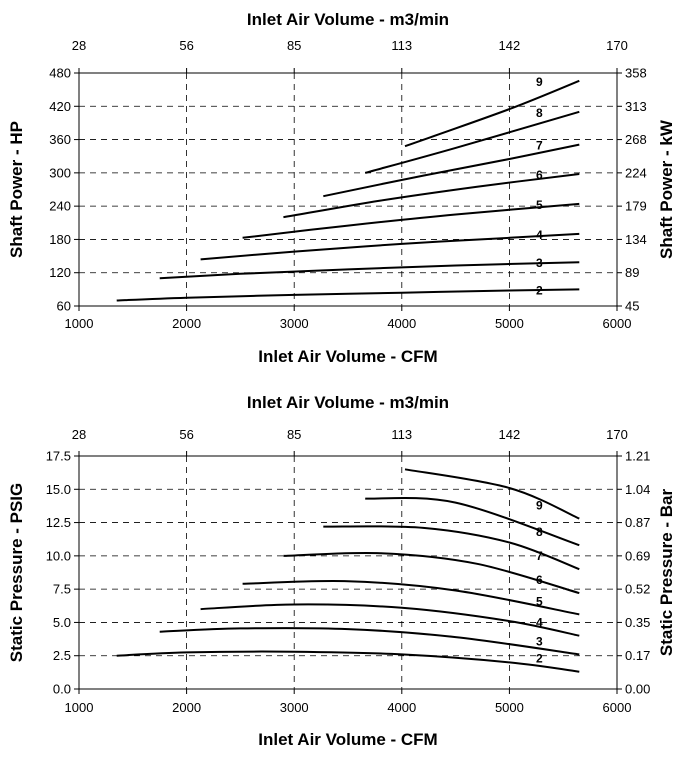 The image size is (682, 757). What do you see at coordinates (636, 139) in the screenshot?
I see `y2-tick-label: 268` at bounding box center [636, 139].